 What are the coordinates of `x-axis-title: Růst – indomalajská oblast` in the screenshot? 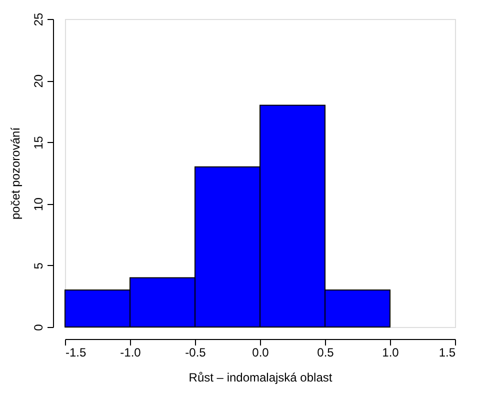 It's located at (260, 377).